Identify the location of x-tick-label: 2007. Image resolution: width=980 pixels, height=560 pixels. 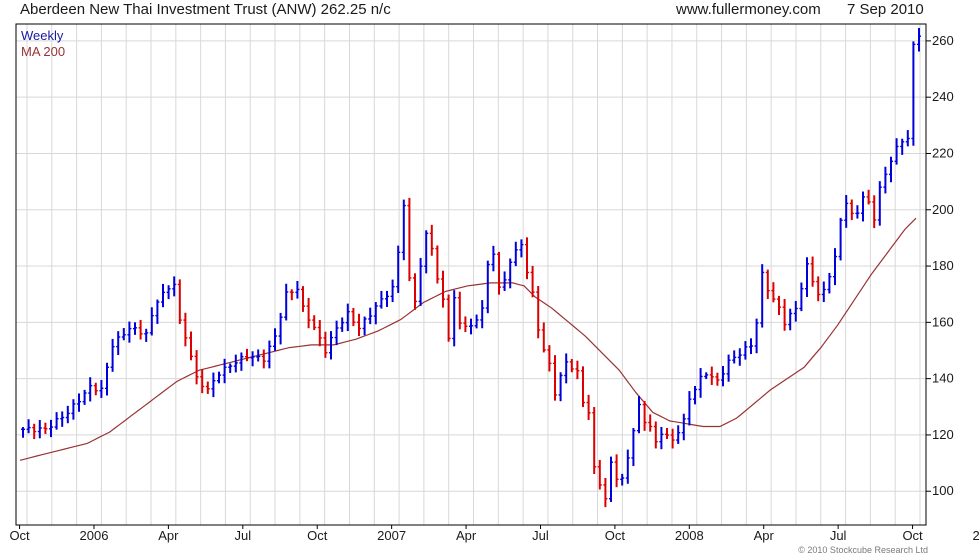
(391, 535).